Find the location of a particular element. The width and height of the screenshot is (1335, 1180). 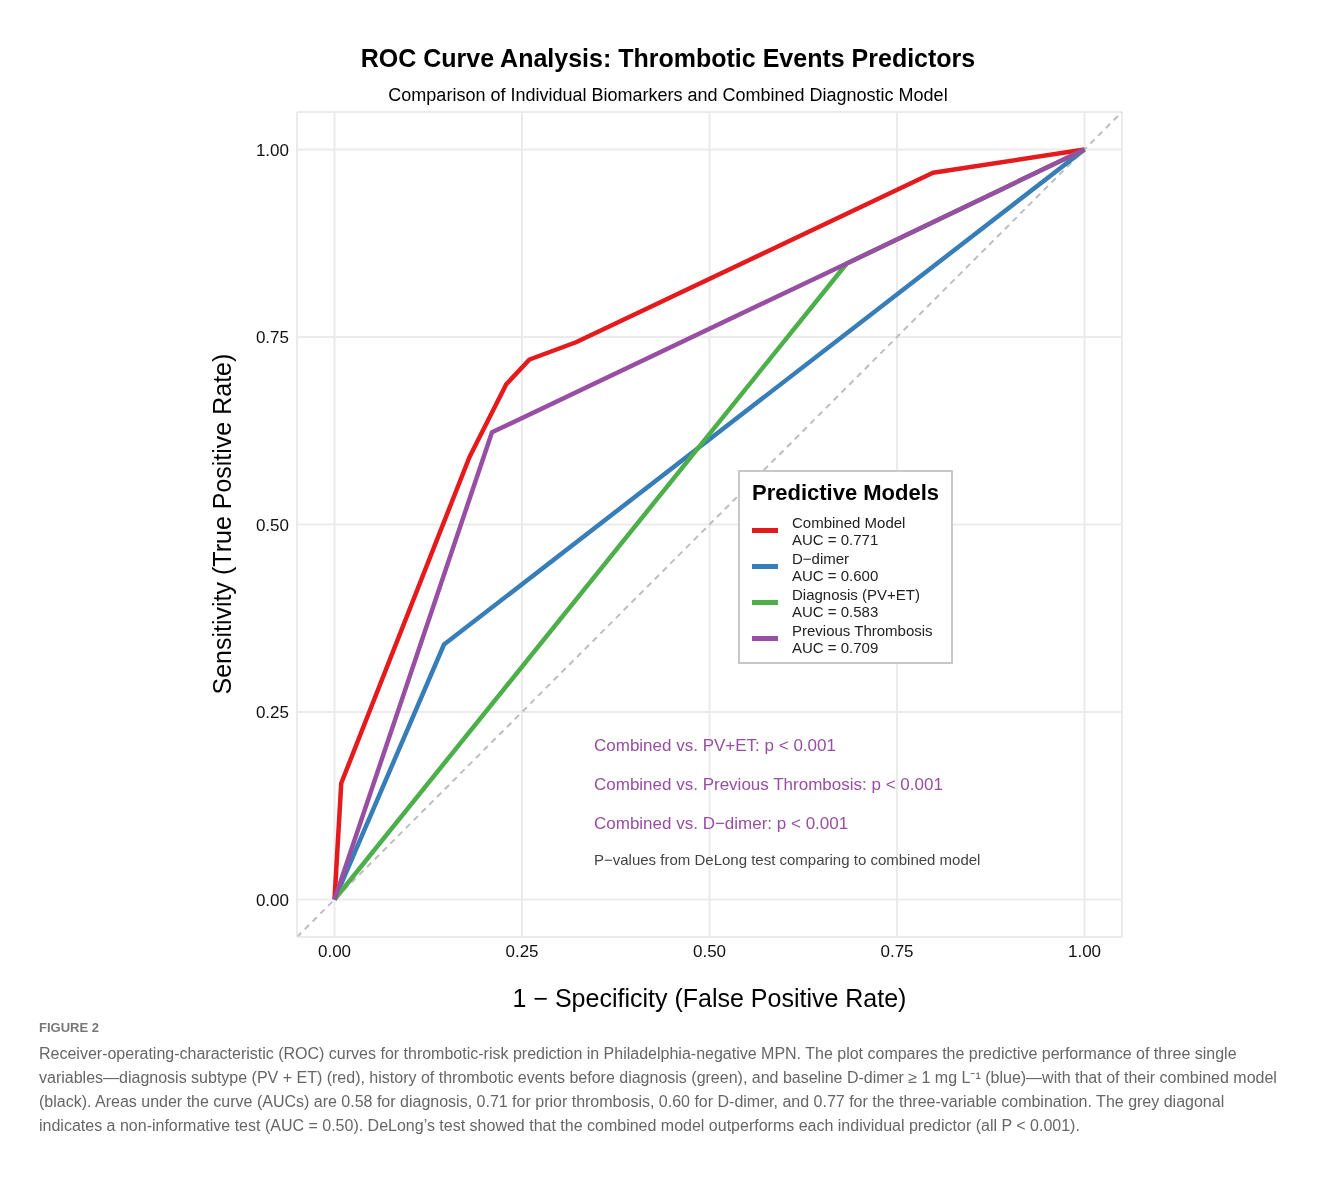

legend-label: Diagnosis (PV+ET) AUC = 0.583 is located at coordinates (856, 603).